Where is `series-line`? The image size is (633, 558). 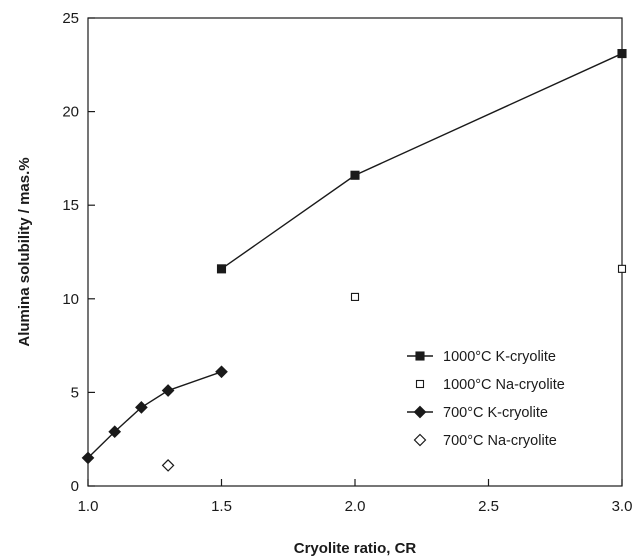 series-line is located at coordinates (154, 415).